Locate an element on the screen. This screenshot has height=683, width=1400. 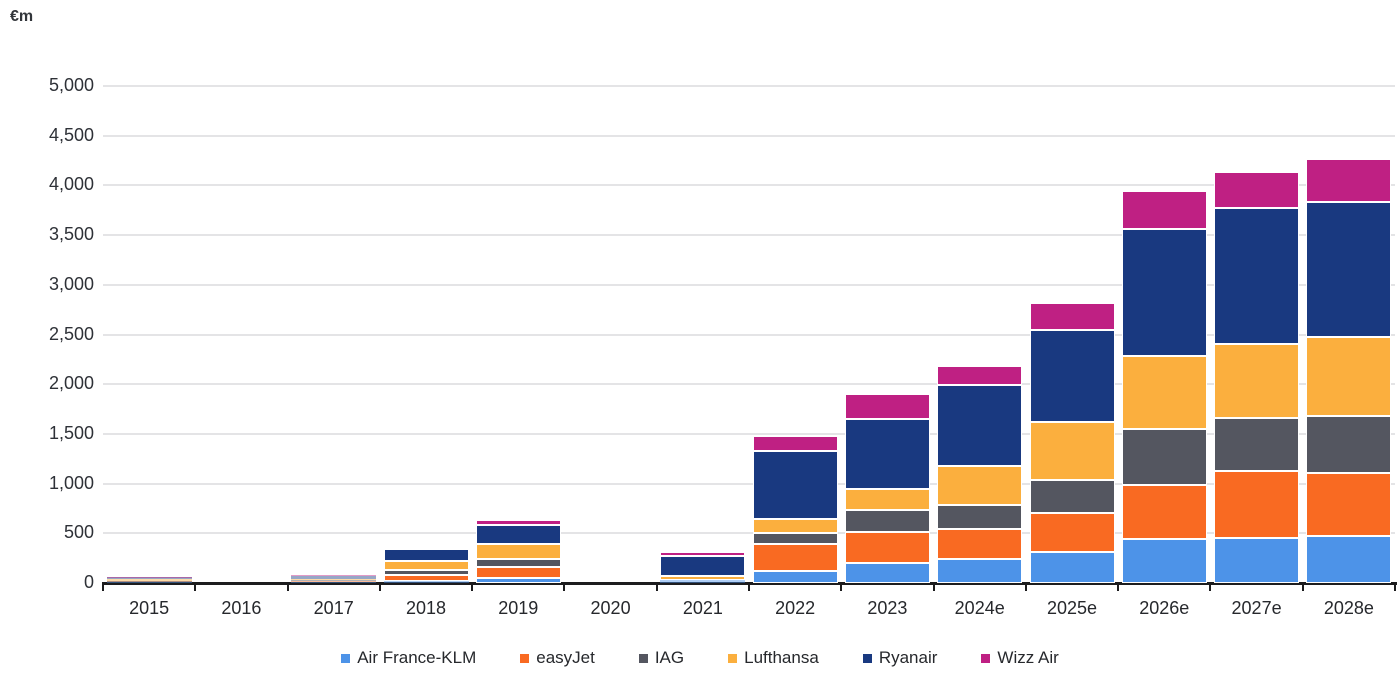
segment-2017-wizz-air is located at coordinates (334, 576).